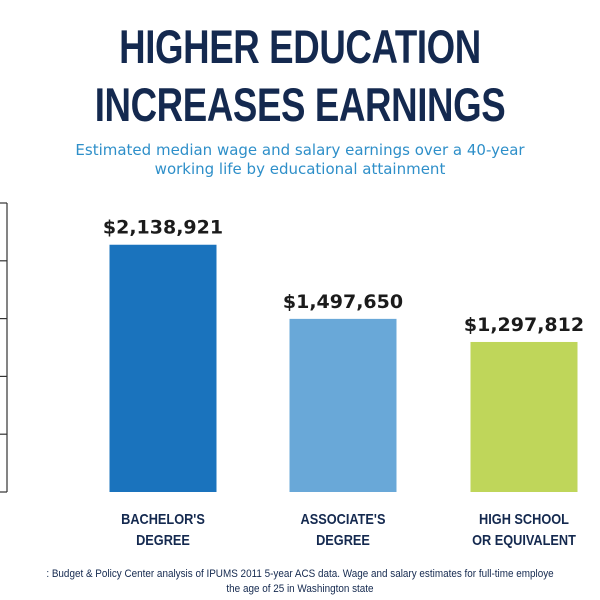 This screenshot has height=600, width=600. Describe the element at coordinates (524, 325) in the screenshot. I see `value-label: $1,297,812` at that location.